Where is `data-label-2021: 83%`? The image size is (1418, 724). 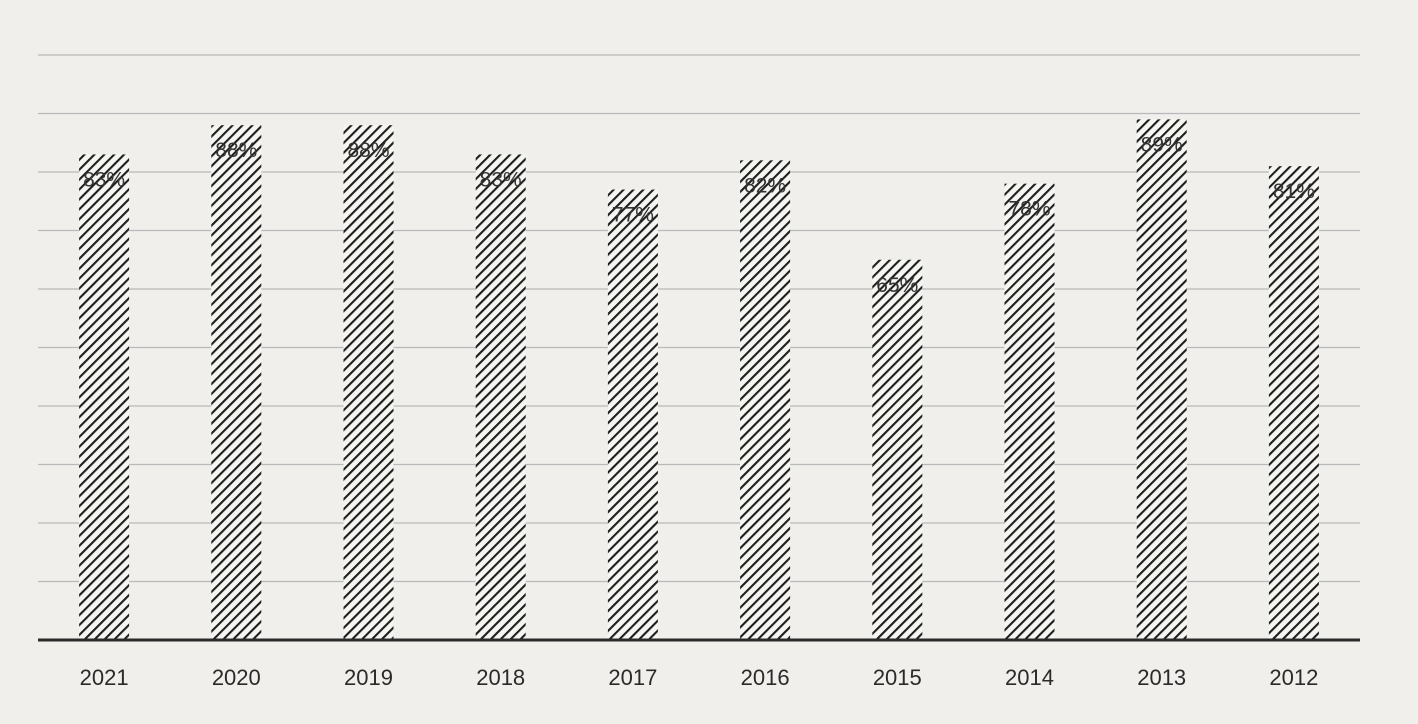
data-label-2021: 83% is located at coordinates (104, 179).